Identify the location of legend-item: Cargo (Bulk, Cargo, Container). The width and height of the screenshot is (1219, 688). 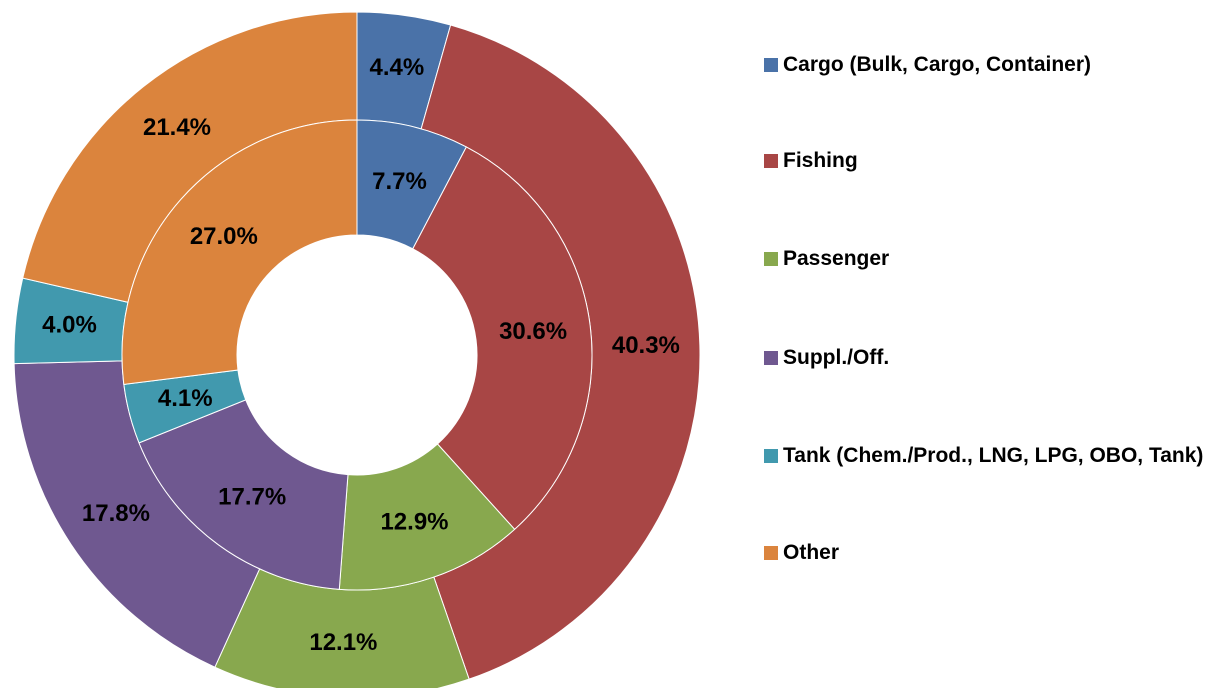
(989, 65).